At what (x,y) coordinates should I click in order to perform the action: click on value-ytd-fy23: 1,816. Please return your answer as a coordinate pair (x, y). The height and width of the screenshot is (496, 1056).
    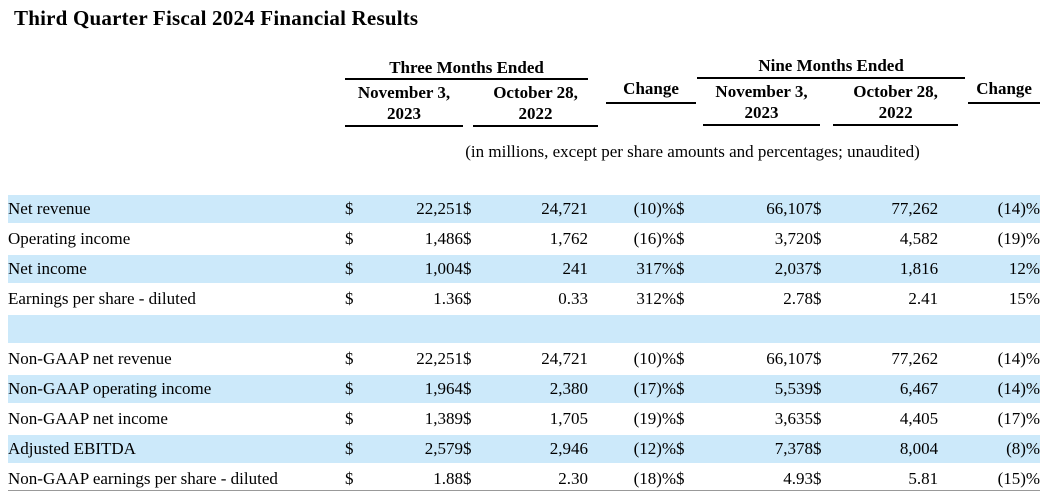
    Looking at the image, I should click on (893, 269).